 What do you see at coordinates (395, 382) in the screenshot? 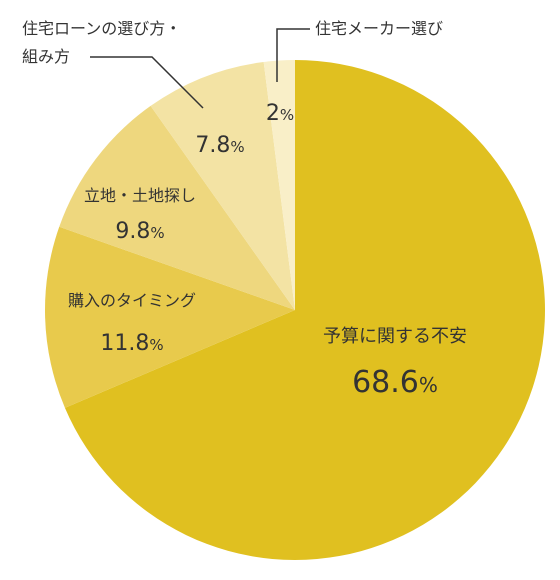
I see `data-label-1: 68.6%` at bounding box center [395, 382].